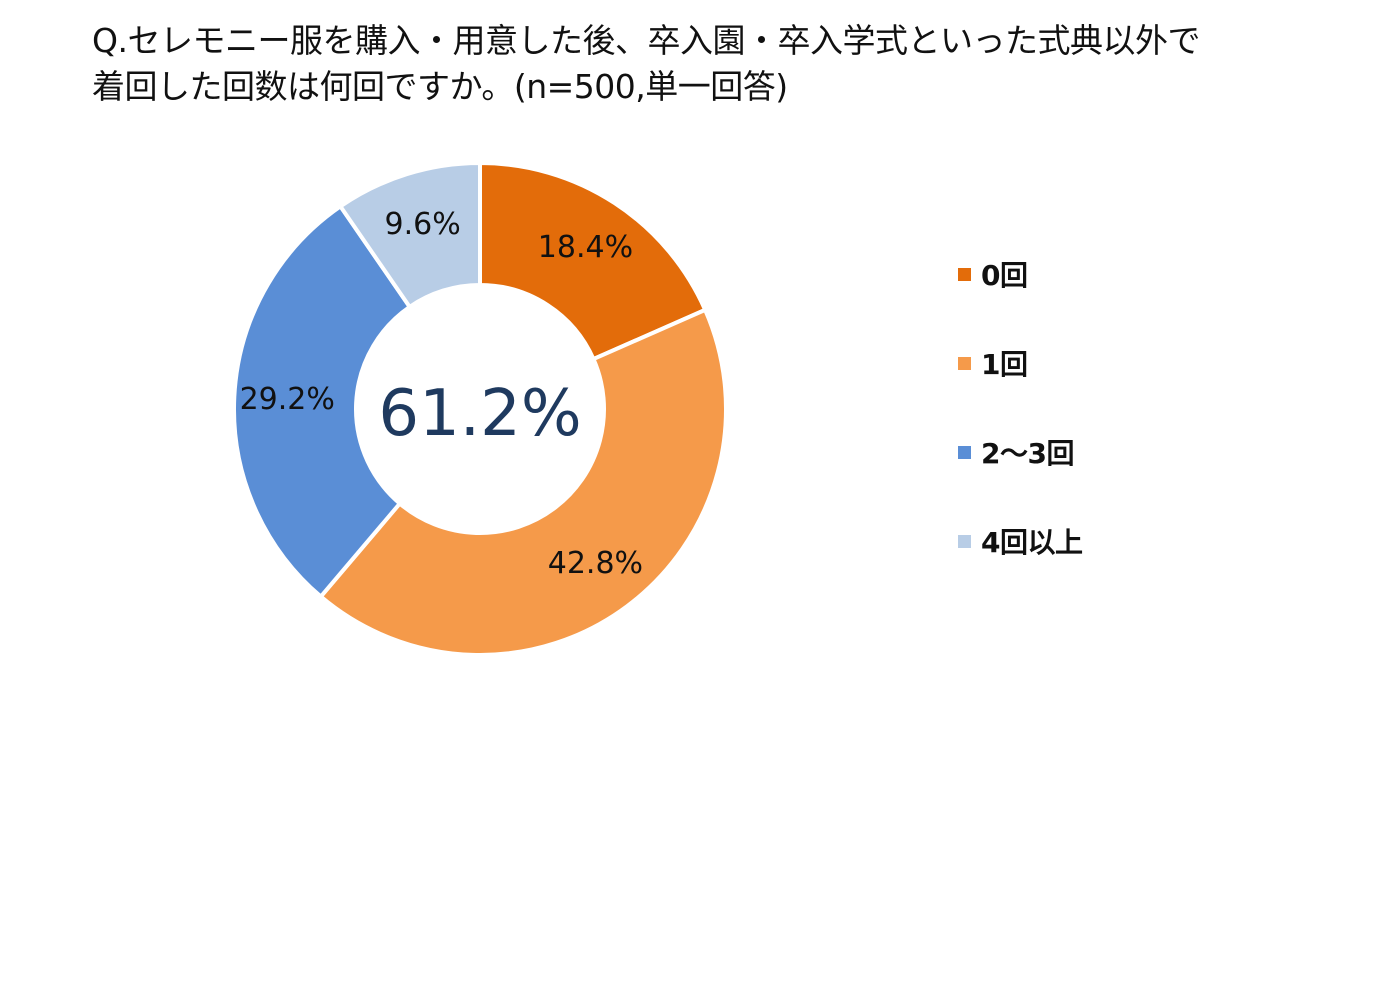 The image size is (1397, 999). I want to click on legend-item-2: 2〜3回, so click(1020, 452).